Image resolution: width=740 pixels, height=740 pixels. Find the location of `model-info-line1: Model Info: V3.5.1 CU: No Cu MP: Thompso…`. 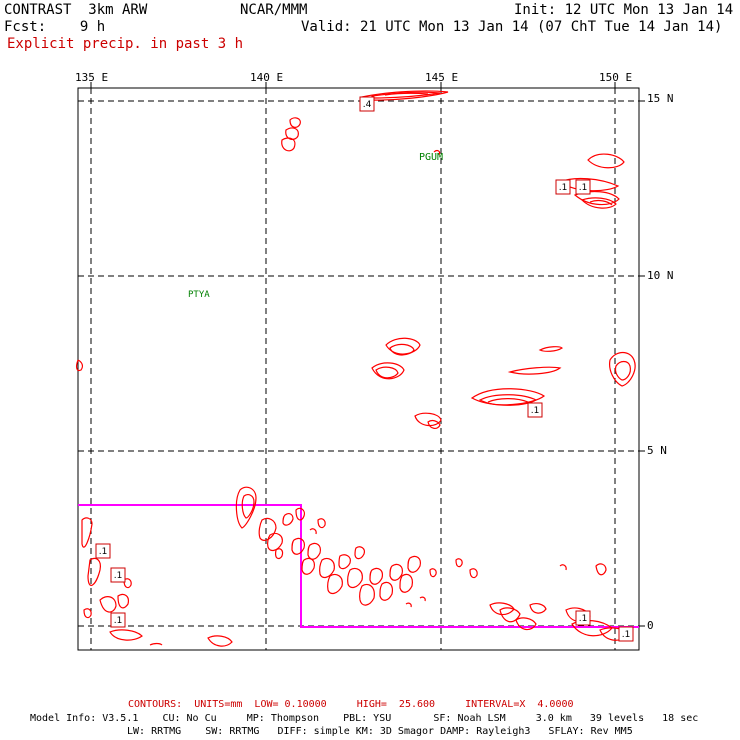

model-info-line1: Model Info: V3.5.1 CU: No Cu MP: Thompso… is located at coordinates (364, 718).